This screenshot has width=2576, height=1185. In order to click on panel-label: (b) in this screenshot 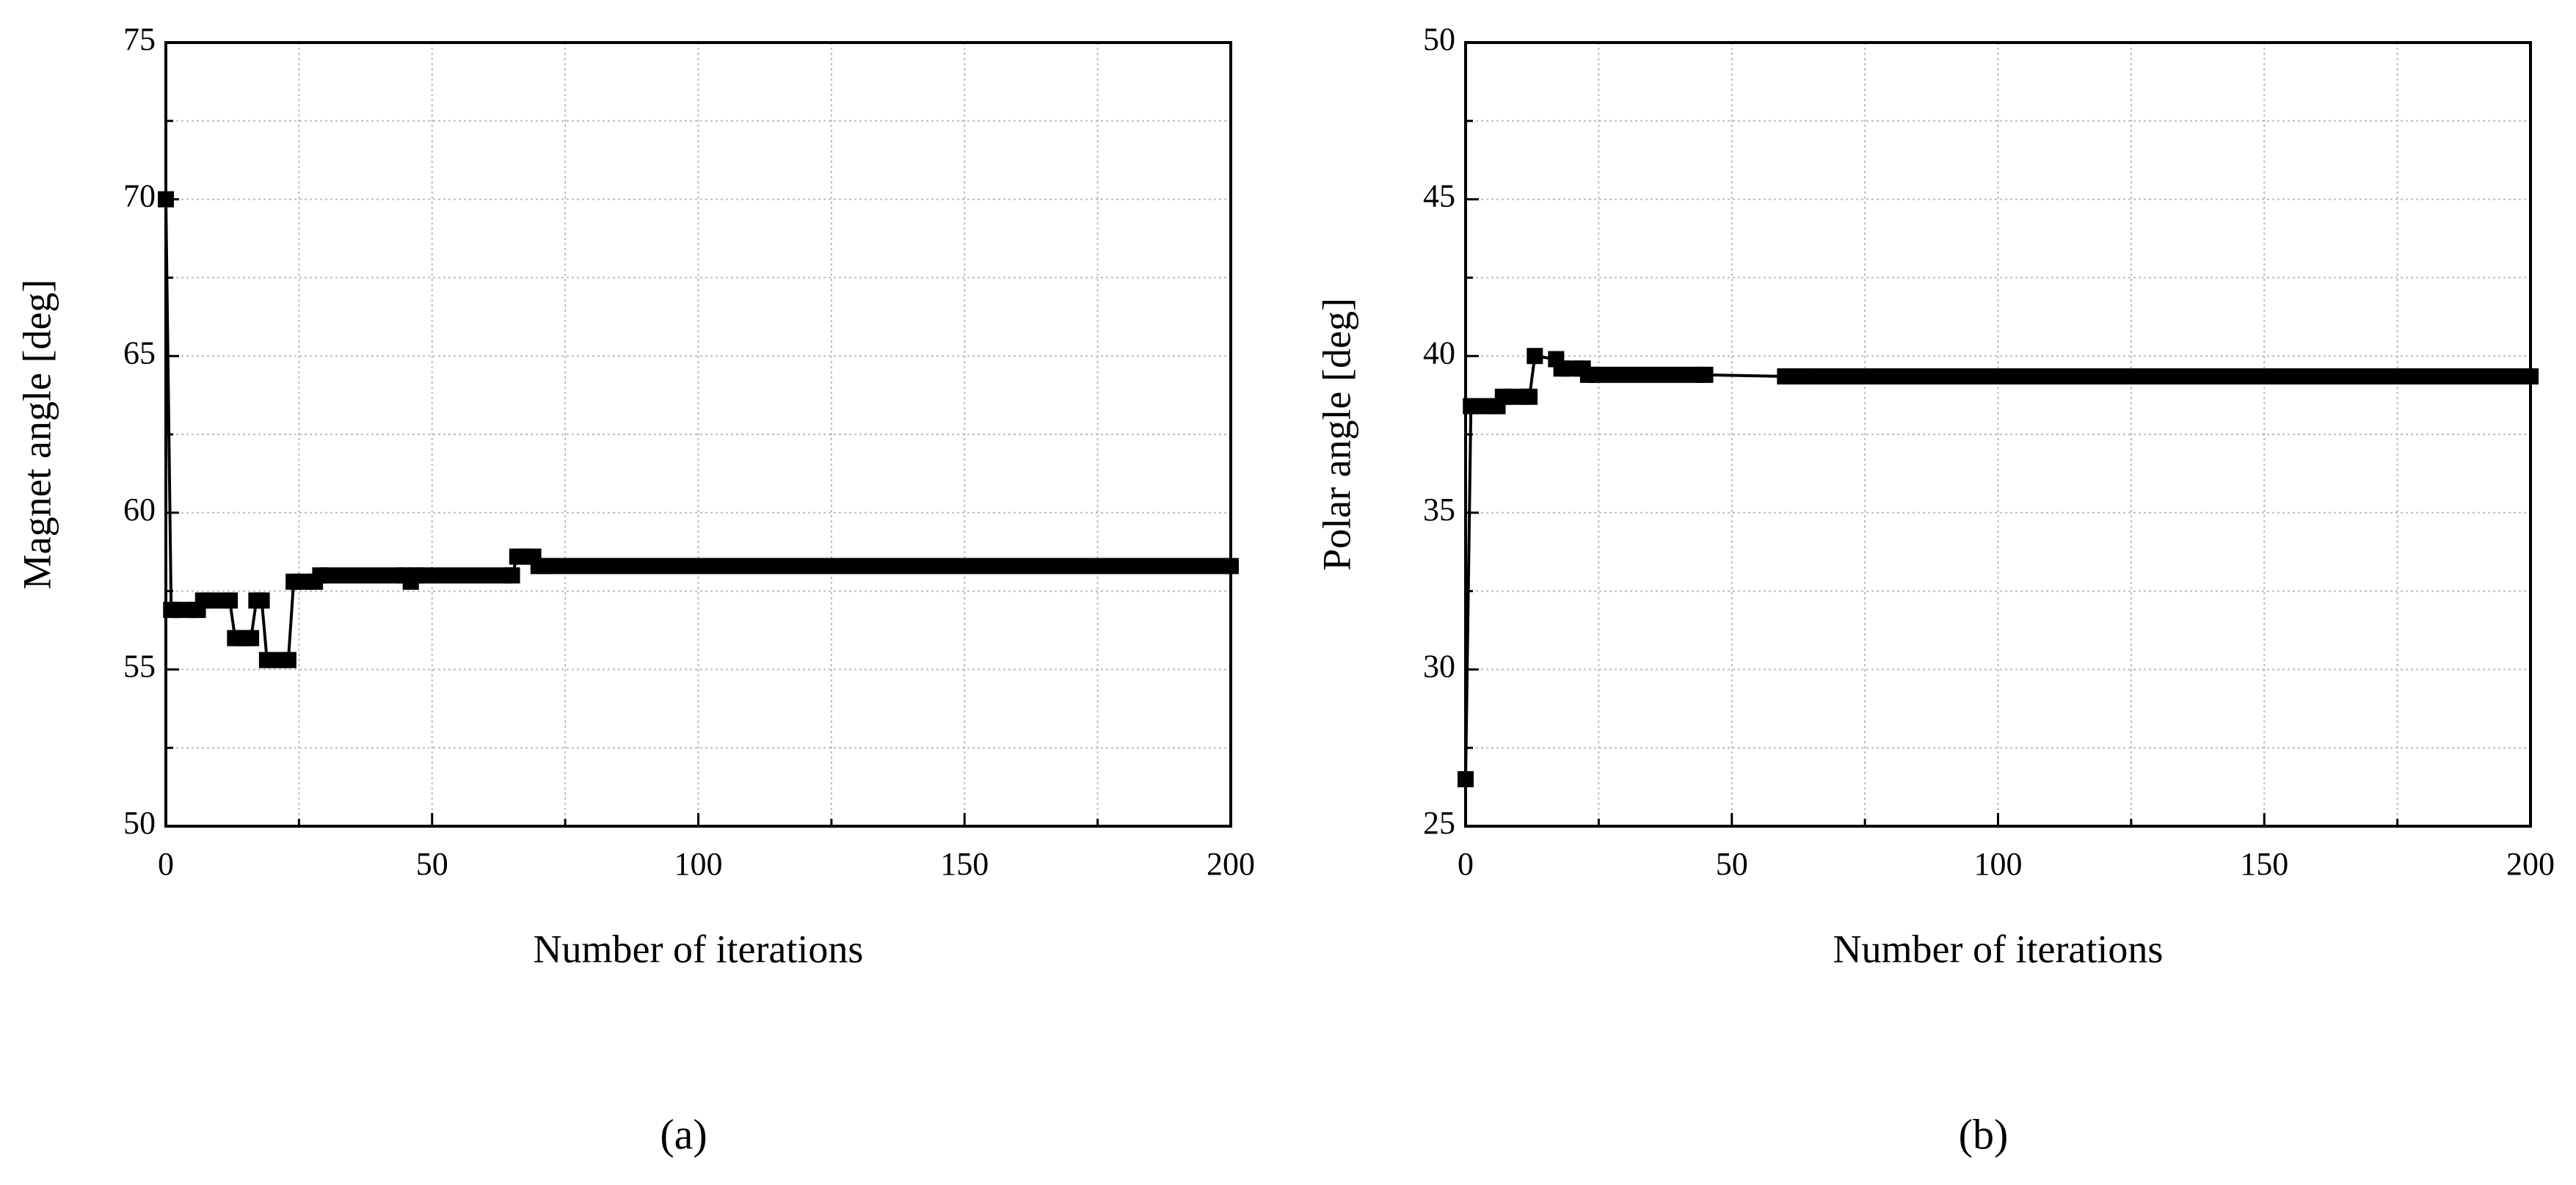, I will do `click(1984, 1134)`.